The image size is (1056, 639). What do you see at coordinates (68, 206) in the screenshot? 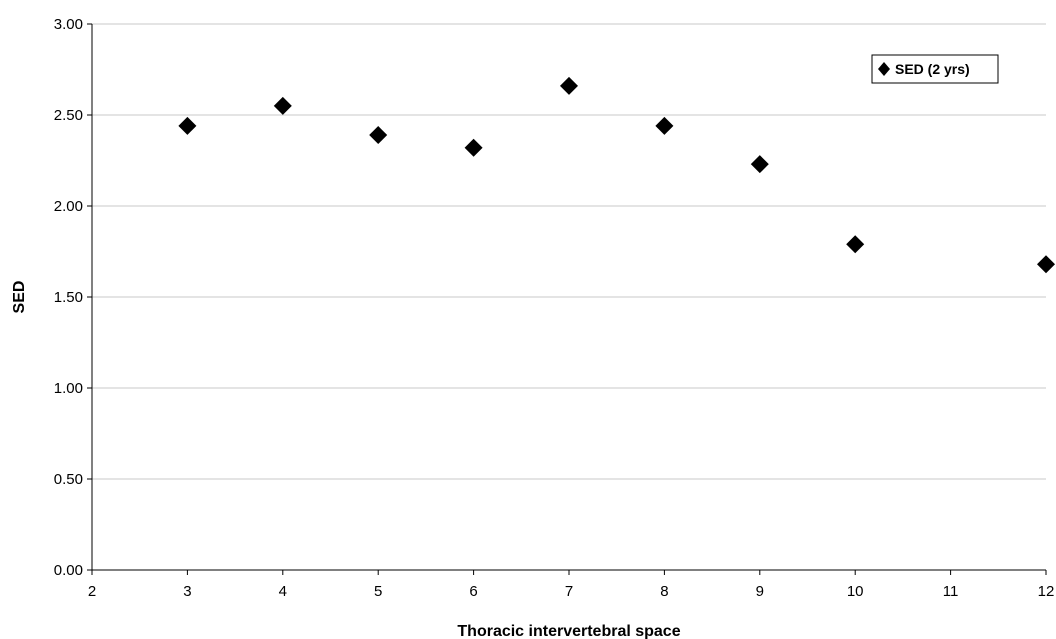
I see `y-tick-label: 2.00` at bounding box center [68, 206].